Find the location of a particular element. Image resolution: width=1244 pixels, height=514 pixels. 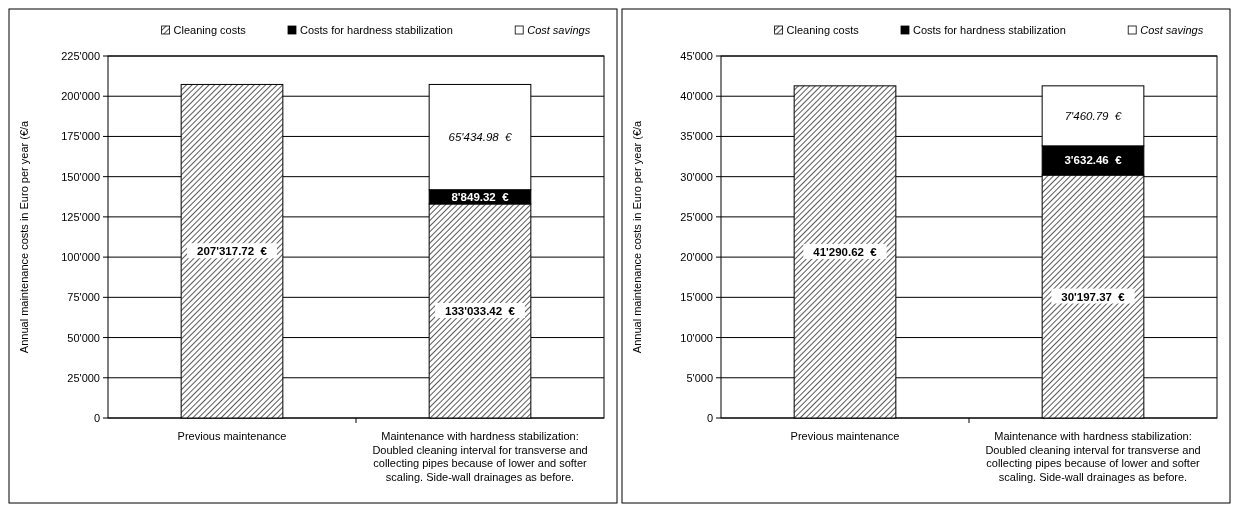

y-tick-label: 45'000 is located at coordinates (696, 56).